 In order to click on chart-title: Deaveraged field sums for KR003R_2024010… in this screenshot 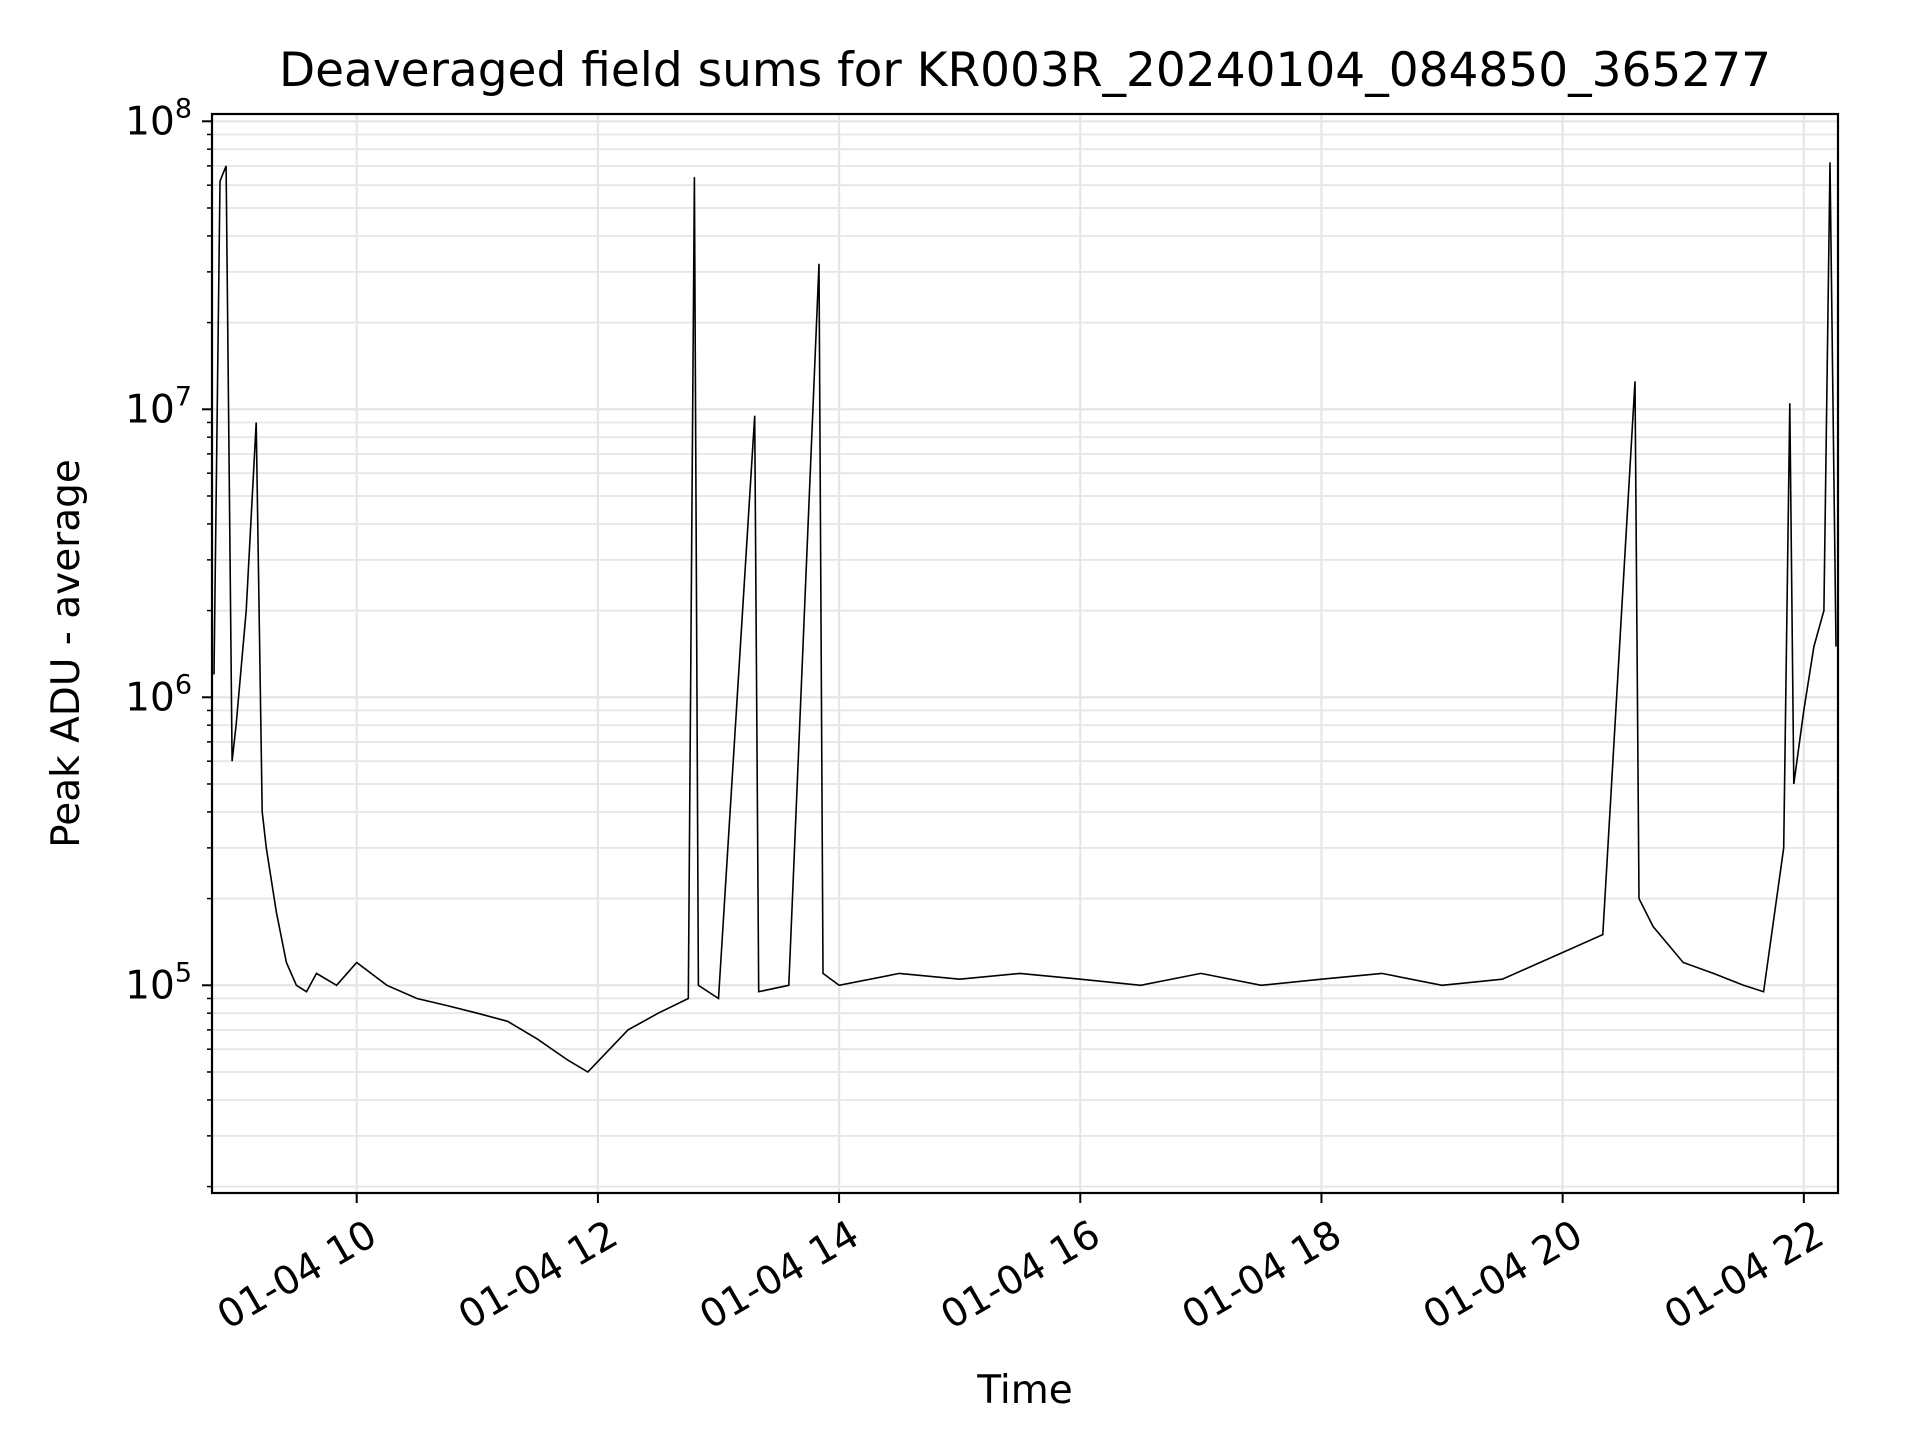, I will do `click(1025, 70)`.